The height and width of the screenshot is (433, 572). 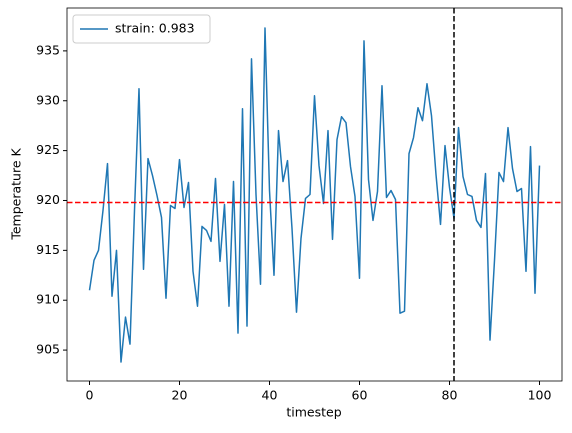 What do you see at coordinates (313, 412) in the screenshot?
I see `x-axis-label: timestep` at bounding box center [313, 412].